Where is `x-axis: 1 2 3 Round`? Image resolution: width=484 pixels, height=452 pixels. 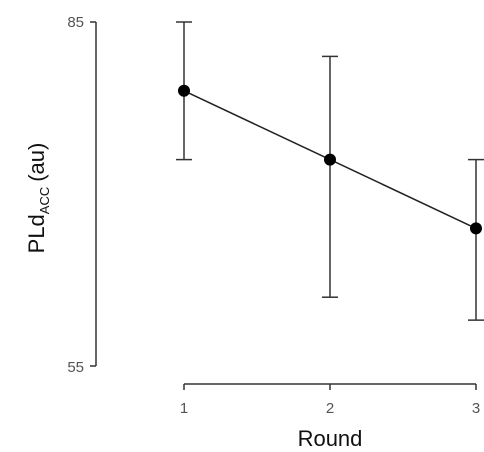
x-axis: 1 2 3 Round is located at coordinates (330, 417).